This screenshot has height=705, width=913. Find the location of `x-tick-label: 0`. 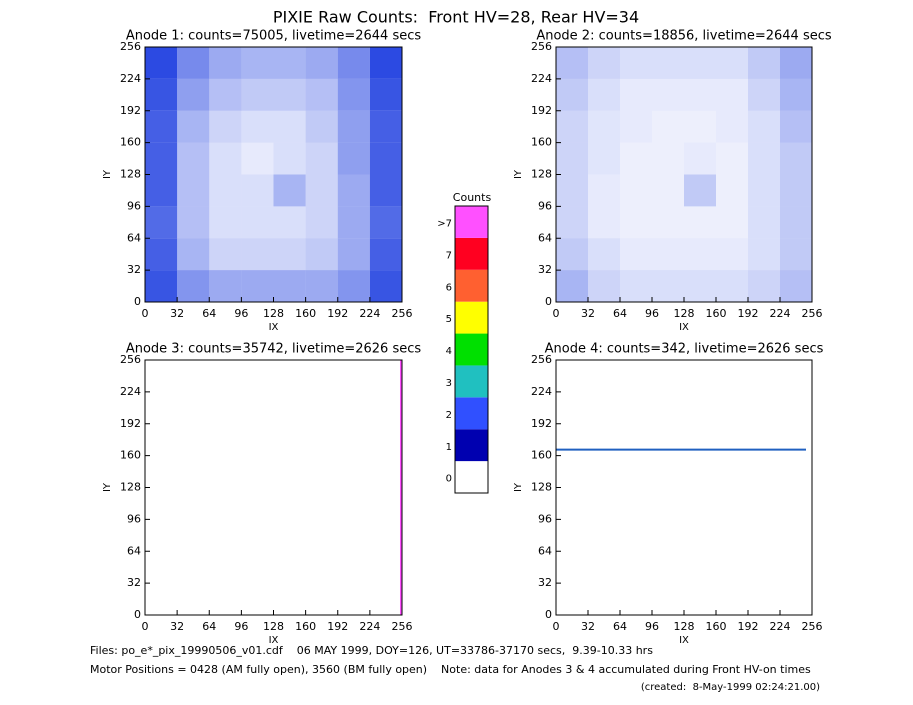

x-tick-label: 0 is located at coordinates (556, 626).